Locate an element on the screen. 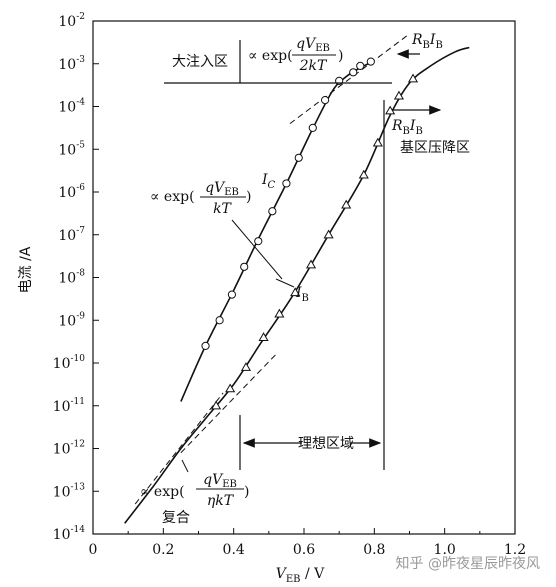  x-tick-label: 0.2 is located at coordinates (163, 550).